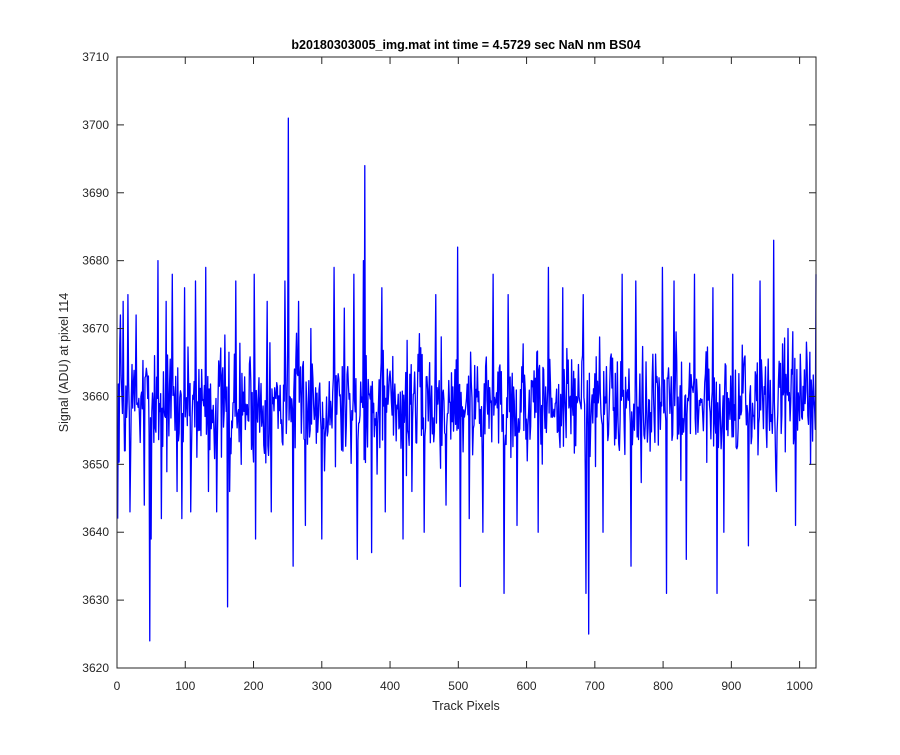  Describe the element at coordinates (185, 686) in the screenshot. I see `x-tick-label: 100` at that location.